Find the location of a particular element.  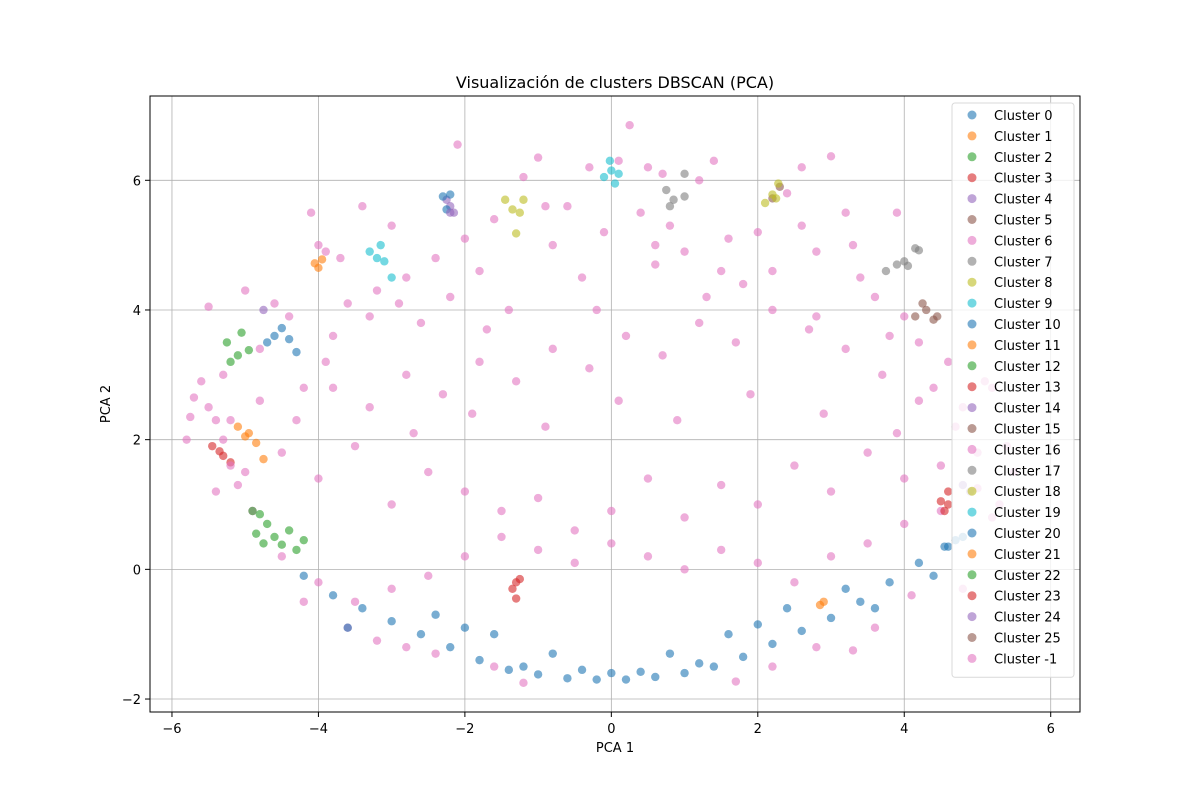

legend-label: Cluster 2 is located at coordinates (1023, 158).